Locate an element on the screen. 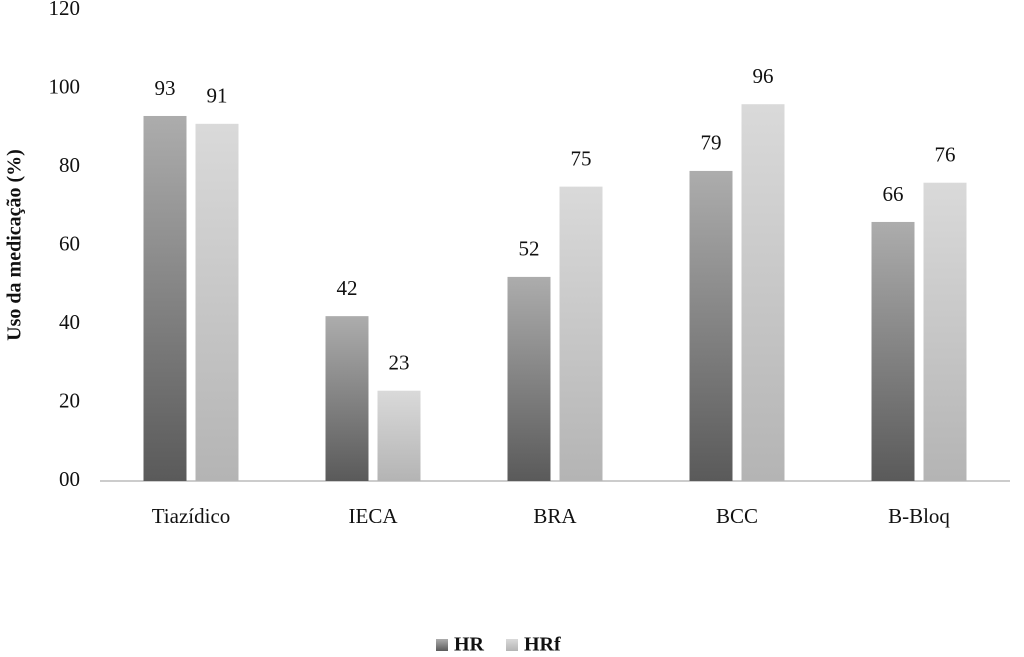 This screenshot has width=1024, height=657. y-tick-label: 60 is located at coordinates (69, 243).